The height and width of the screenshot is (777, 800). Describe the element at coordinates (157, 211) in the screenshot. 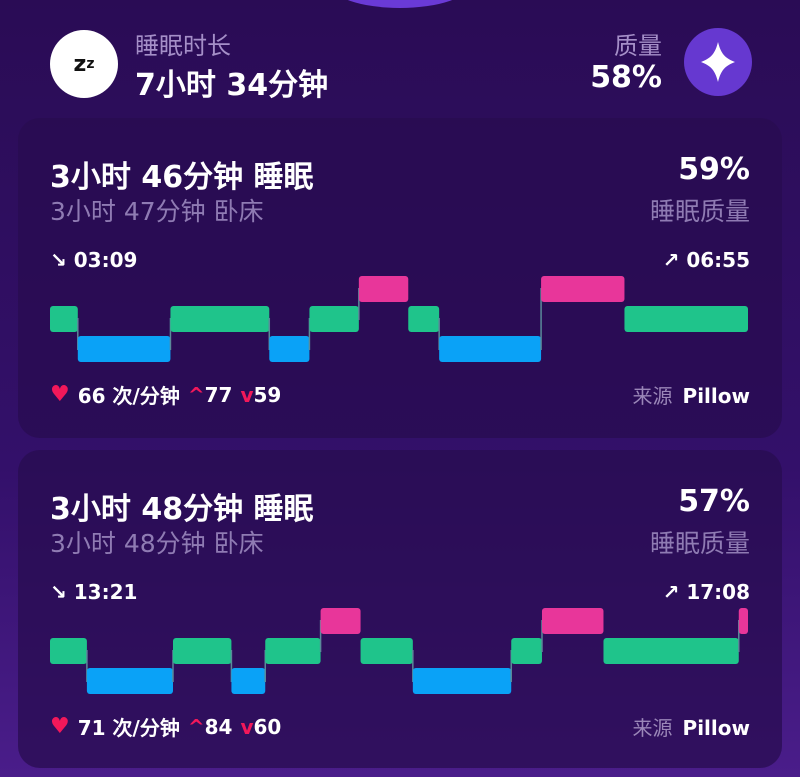

I see `in-bed-time: 3小时 47分钟 卧床` at that location.